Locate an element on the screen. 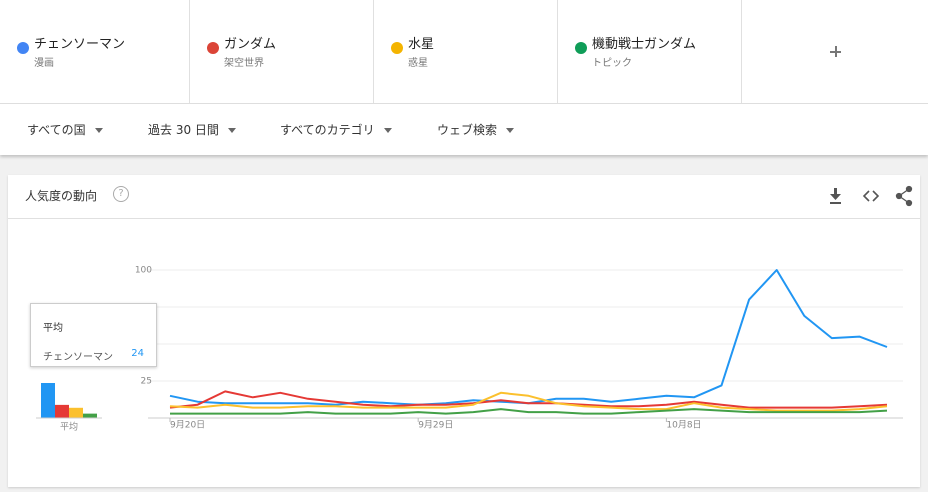 This screenshot has width=928, height=492. term-type: 漫画 is located at coordinates (44, 63).